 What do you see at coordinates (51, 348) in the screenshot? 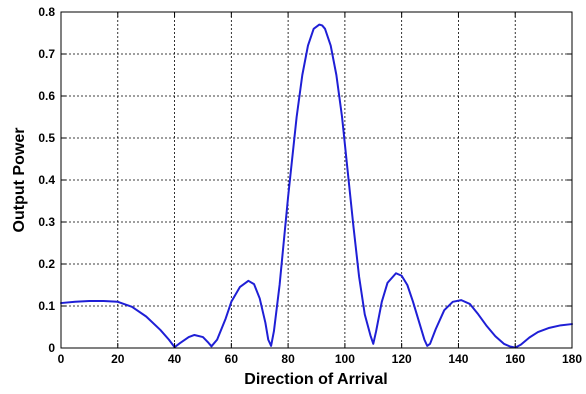
I see `y-tick-label: 0` at bounding box center [51, 348].